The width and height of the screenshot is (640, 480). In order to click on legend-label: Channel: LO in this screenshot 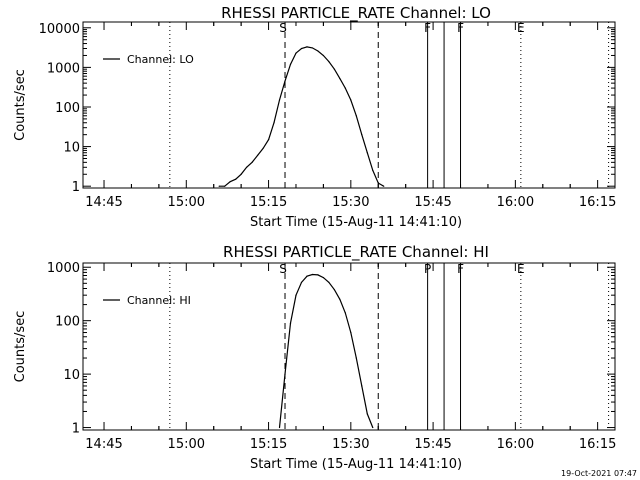, I will do `click(160, 59)`.